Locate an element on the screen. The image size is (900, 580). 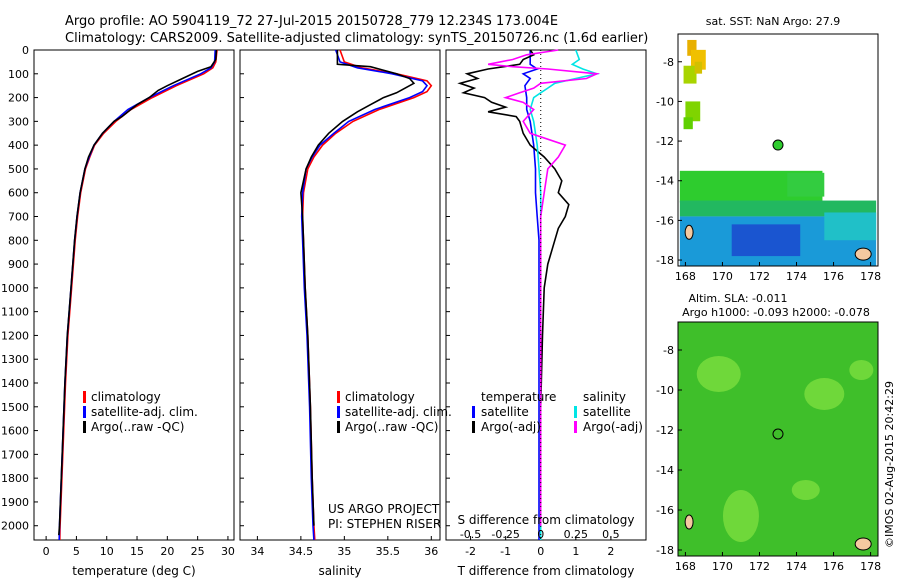
legend-swatch-s-argo is located at coordinates (575, 427).